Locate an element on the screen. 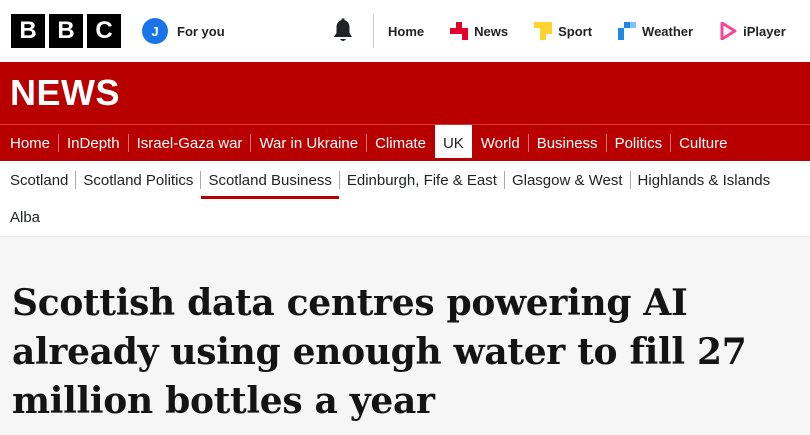 Image resolution: width=810 pixels, height=435 pixels. topnav-weather-label: Weather is located at coordinates (668, 31).